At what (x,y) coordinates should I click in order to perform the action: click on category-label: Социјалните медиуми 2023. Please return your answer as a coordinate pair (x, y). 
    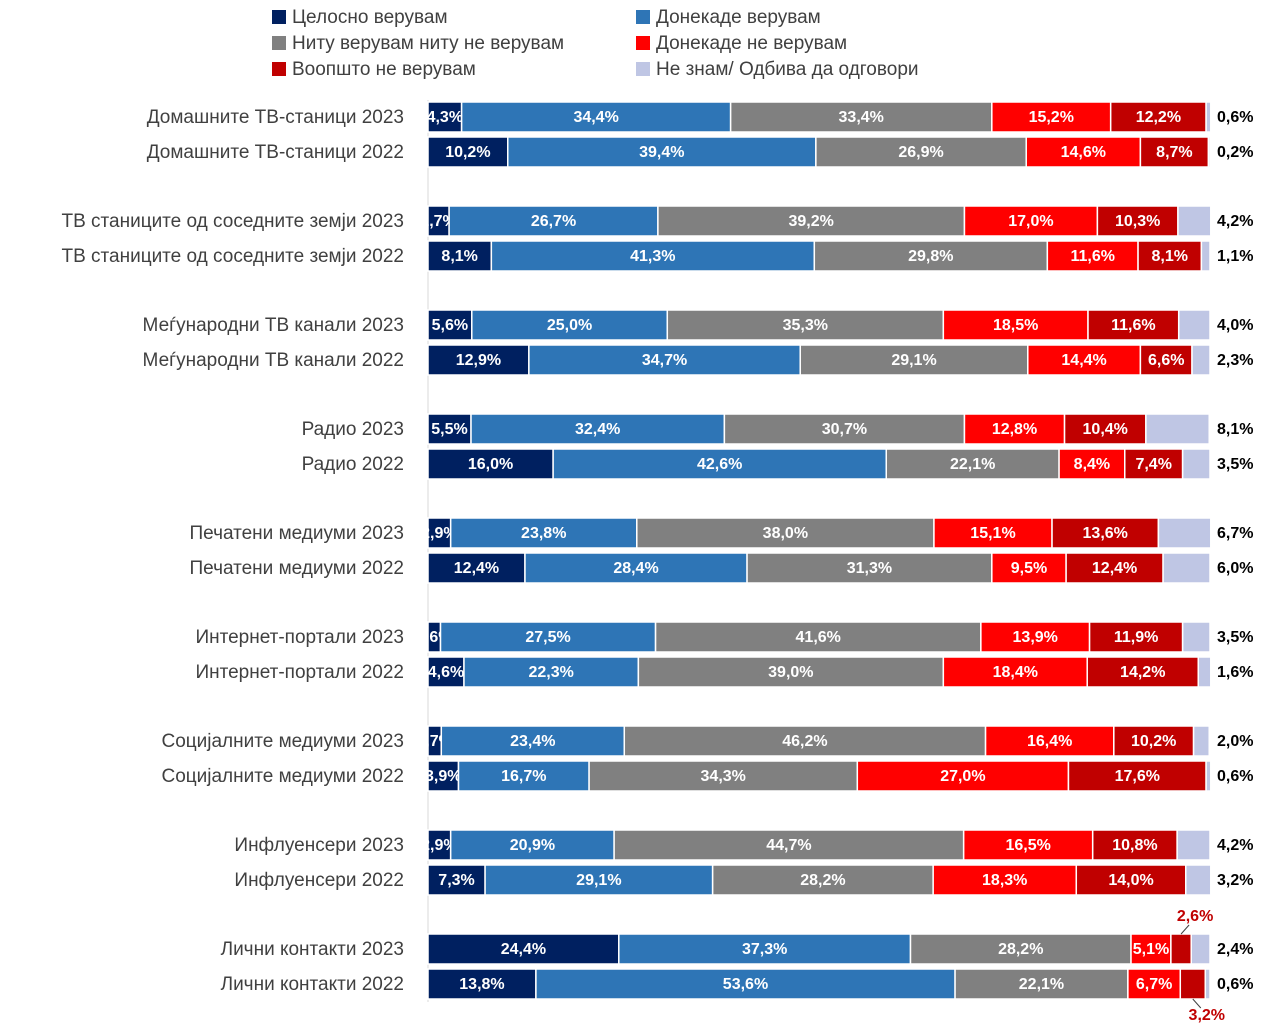
    Looking at the image, I should click on (282, 741).